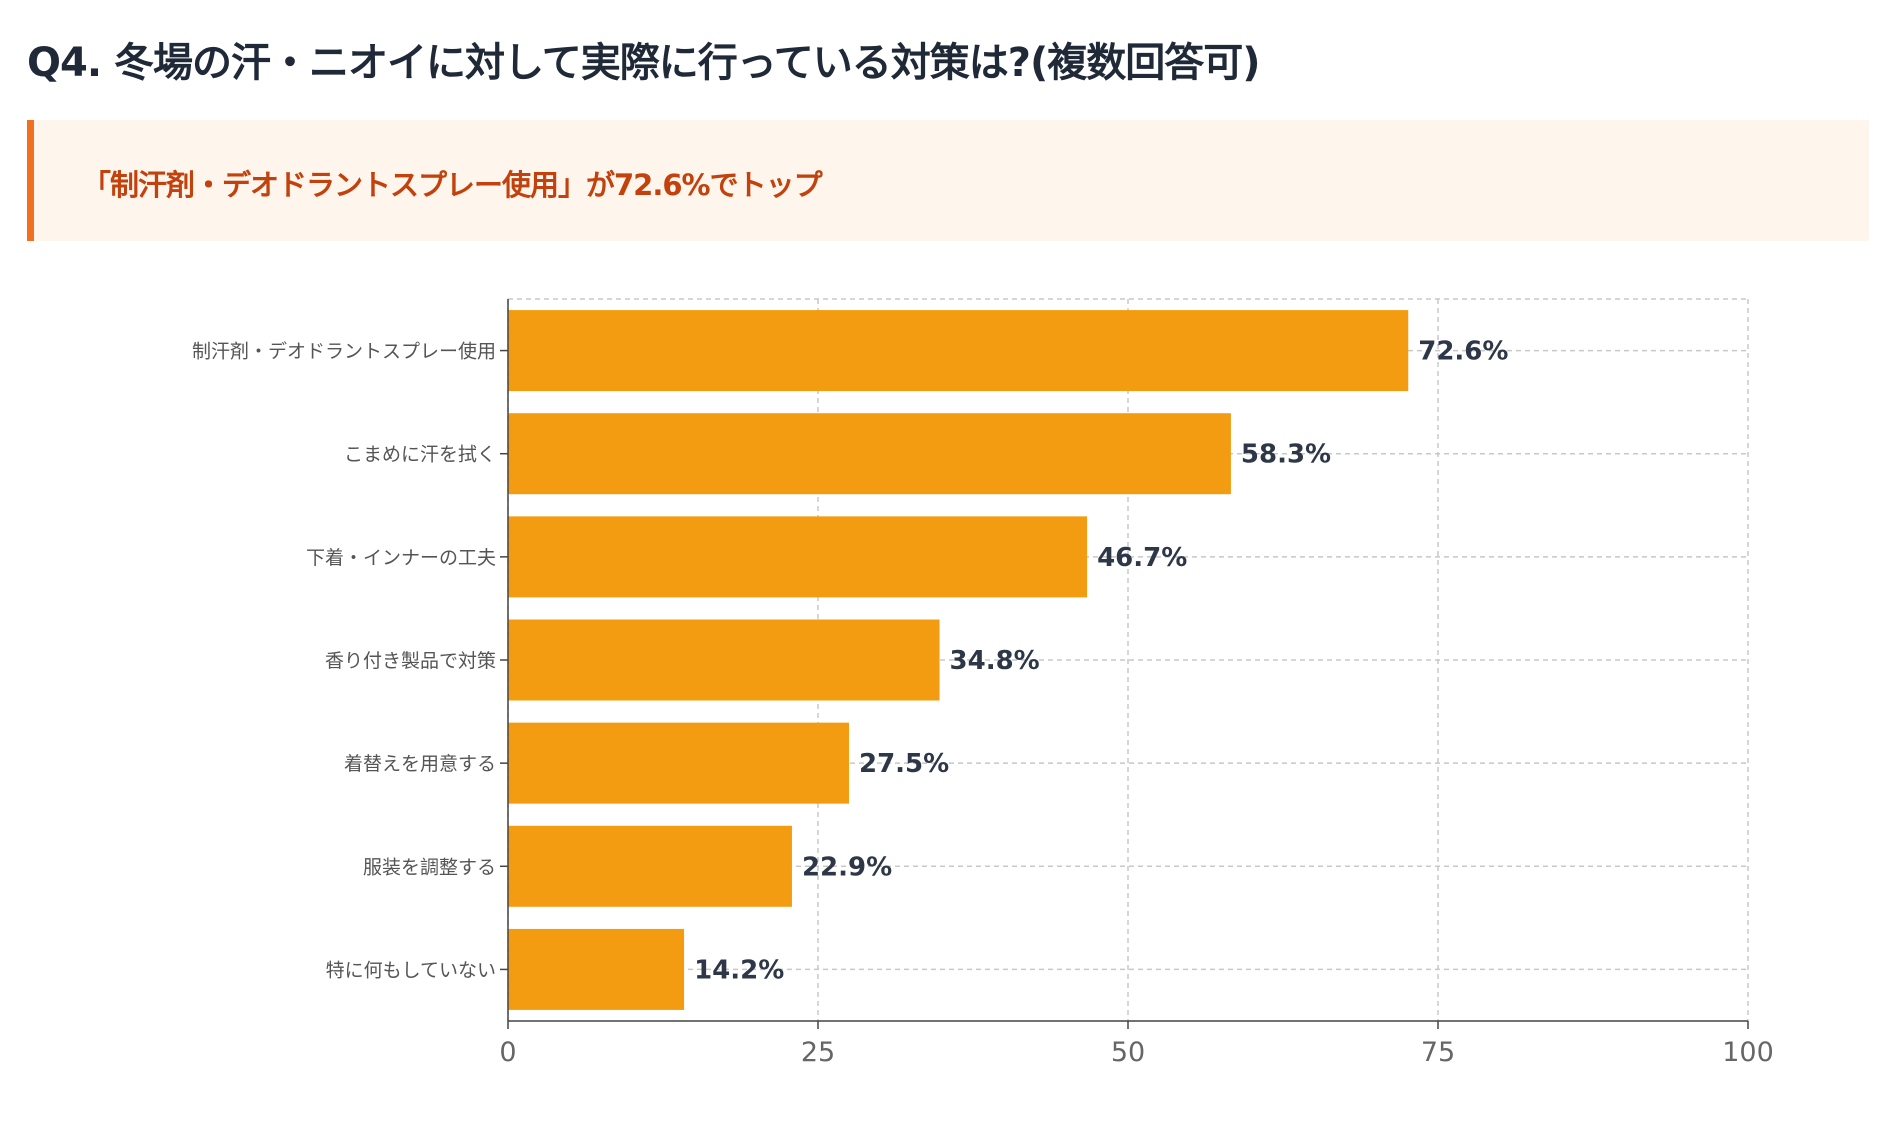 The height and width of the screenshot is (1128, 1896). Describe the element at coordinates (739, 970) in the screenshot. I see `data-label: 14.2%` at that location.